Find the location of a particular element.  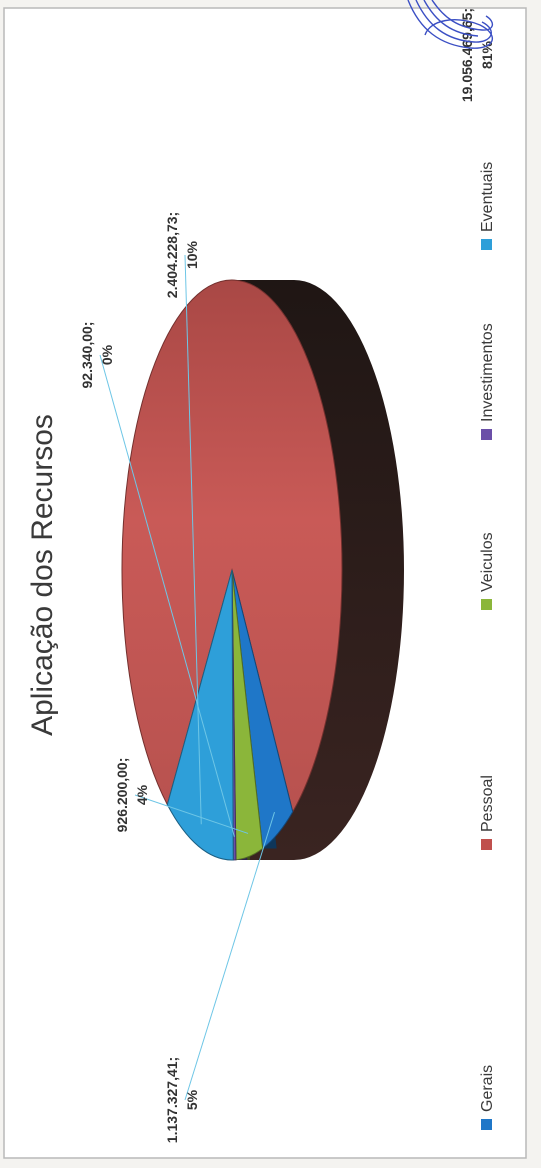

data-label-value-gerais: 1.137.327,41; is located at coordinates (172, 1100).